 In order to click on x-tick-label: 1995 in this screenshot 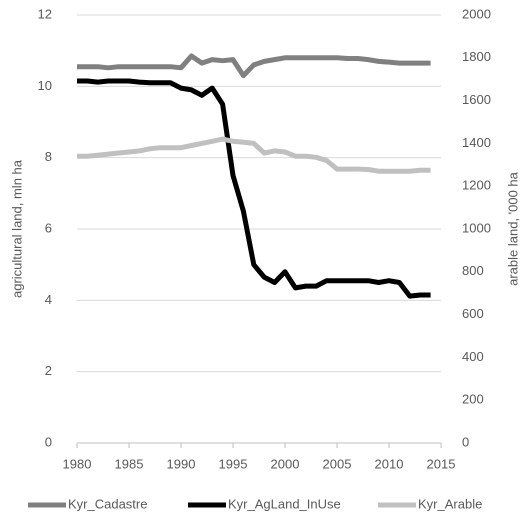, I will do `click(233, 463)`.